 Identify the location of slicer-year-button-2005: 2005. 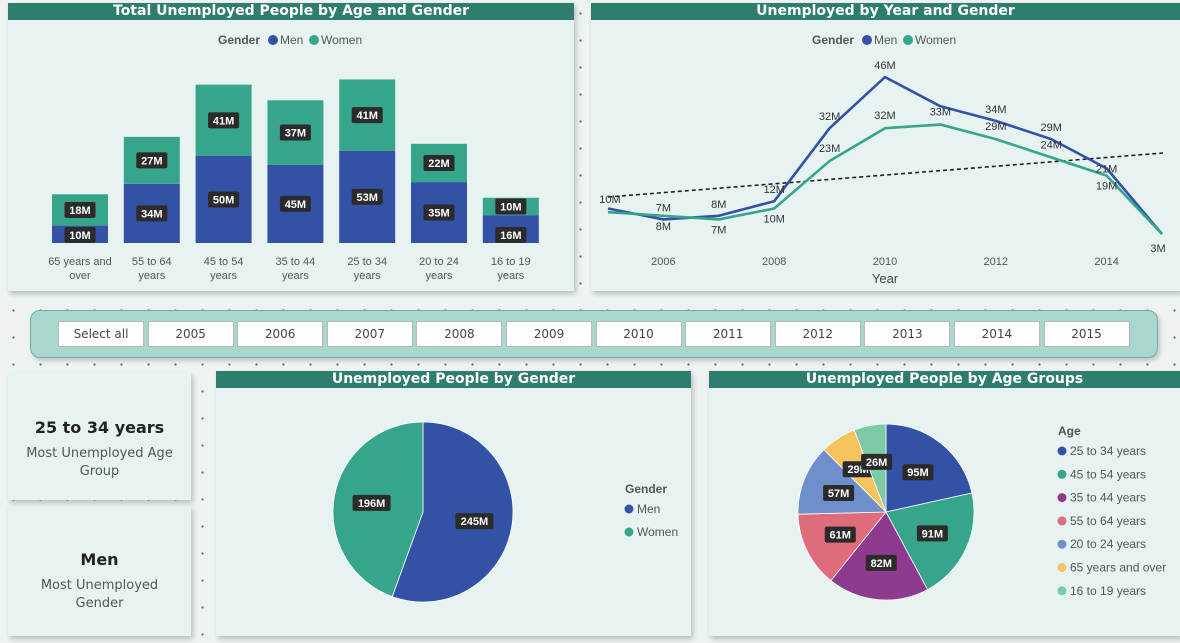
(190, 334).